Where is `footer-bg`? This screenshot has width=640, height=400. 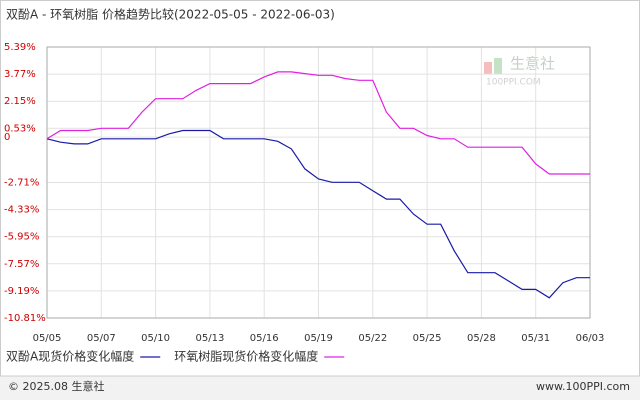 footer-bg is located at coordinates (320, 388).